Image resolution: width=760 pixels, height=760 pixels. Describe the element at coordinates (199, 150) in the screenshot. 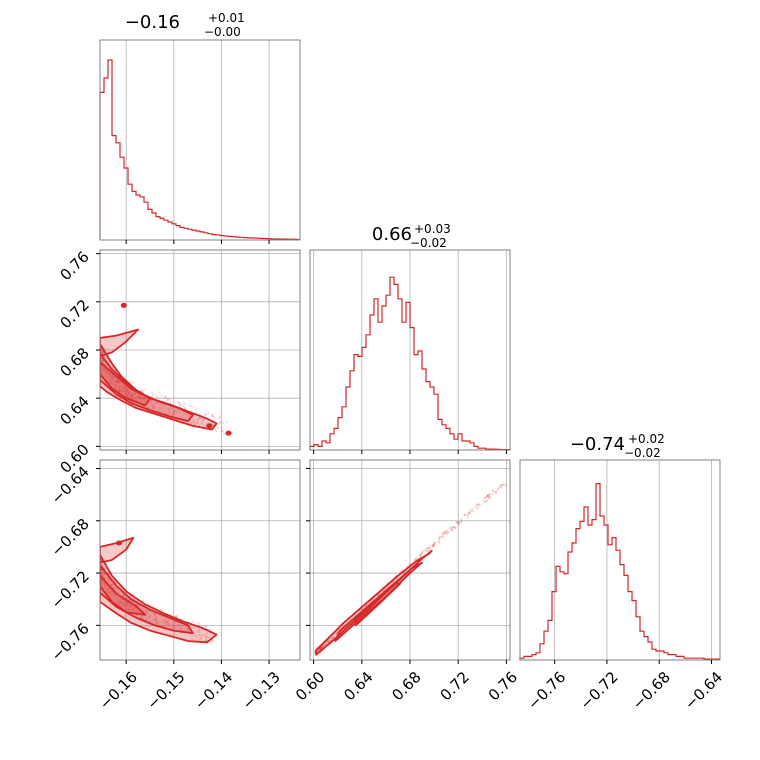

I see `histogram-step` at that location.